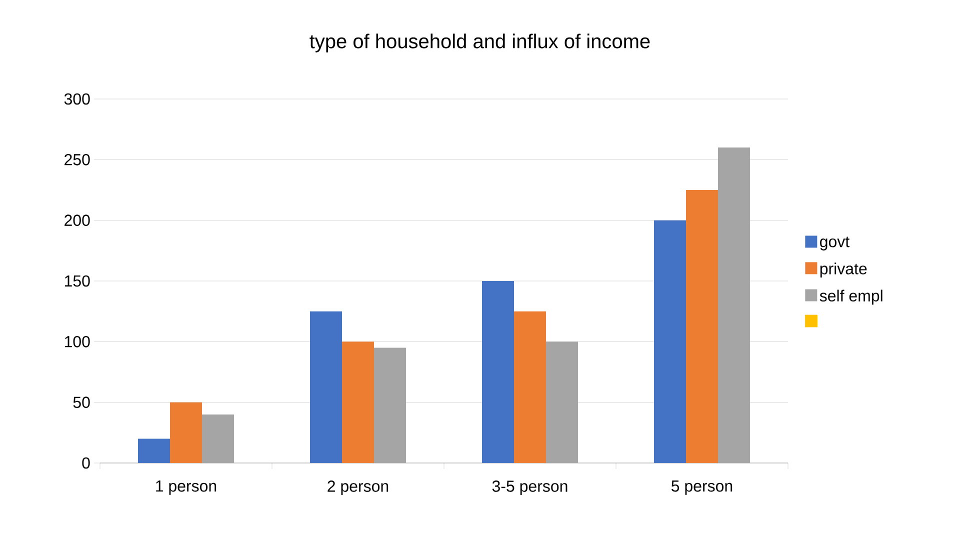 This screenshot has height=546, width=963. What do you see at coordinates (358, 488) in the screenshot?
I see `x-tick-label: 2 person` at bounding box center [358, 488].